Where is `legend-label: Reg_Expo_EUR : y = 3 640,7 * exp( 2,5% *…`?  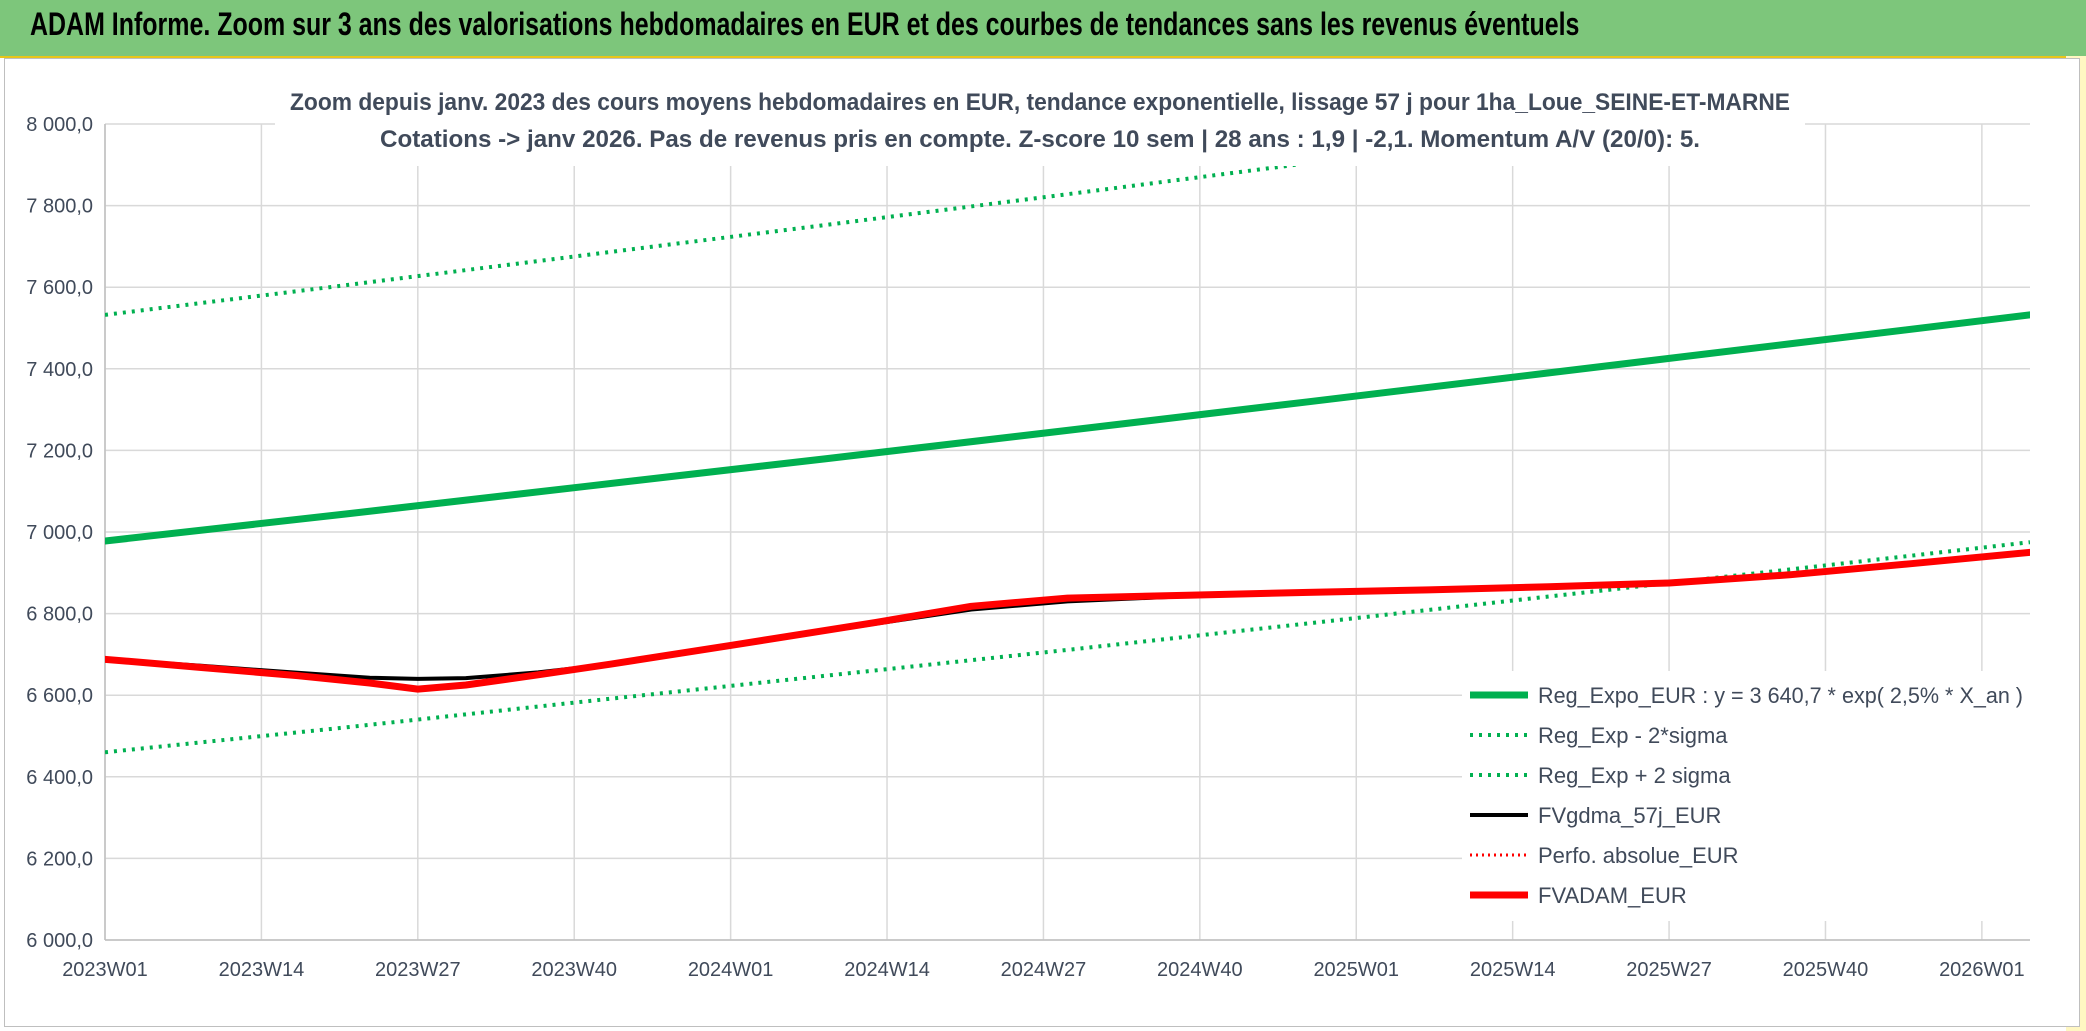 legend-label: Reg_Expo_EUR : y = 3 640,7 * exp( 2,5% *… is located at coordinates (1780, 695).